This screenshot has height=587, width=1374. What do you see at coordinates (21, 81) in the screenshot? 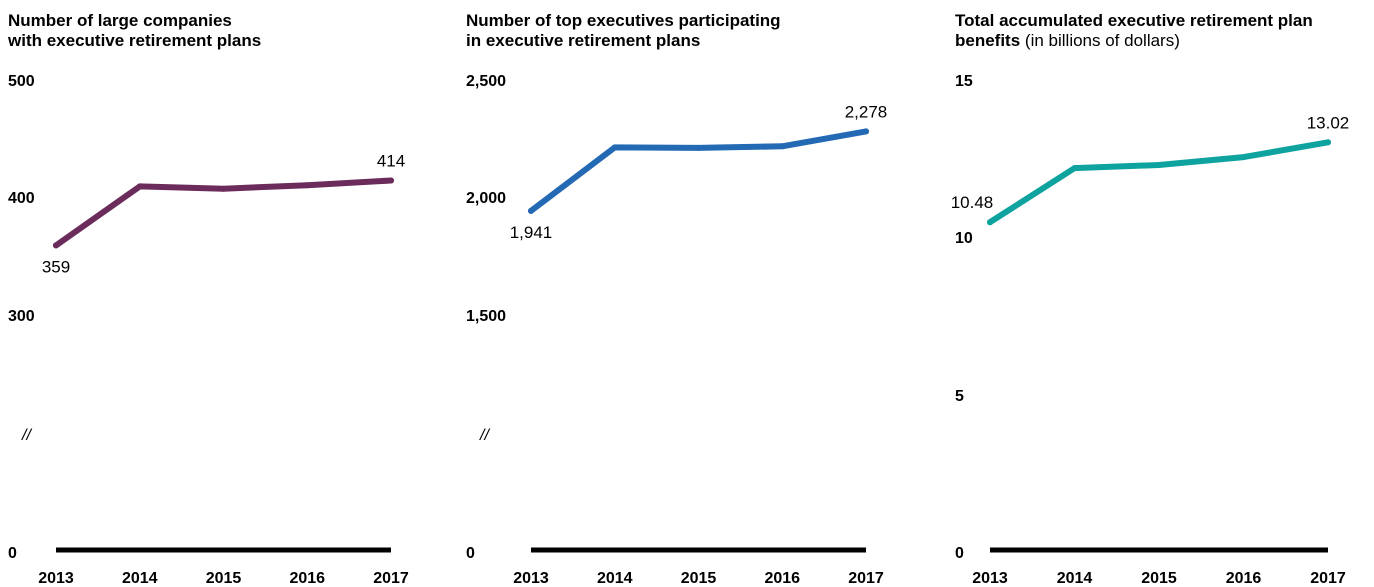
I see `y-tick-label: 500` at bounding box center [21, 81].